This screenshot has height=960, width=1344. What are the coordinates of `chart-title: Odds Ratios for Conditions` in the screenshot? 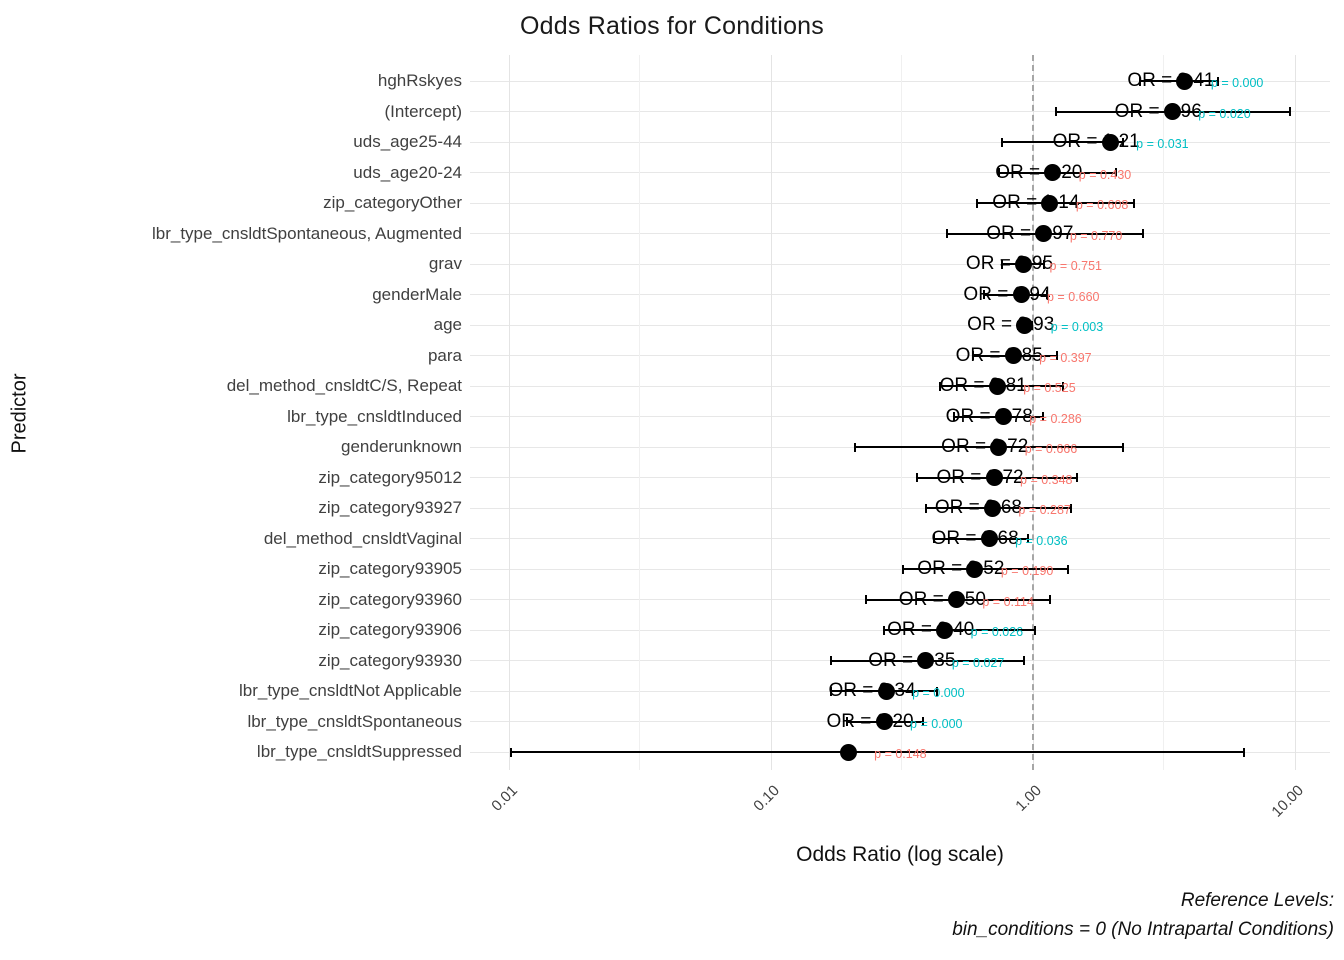 It's located at (672, 26).